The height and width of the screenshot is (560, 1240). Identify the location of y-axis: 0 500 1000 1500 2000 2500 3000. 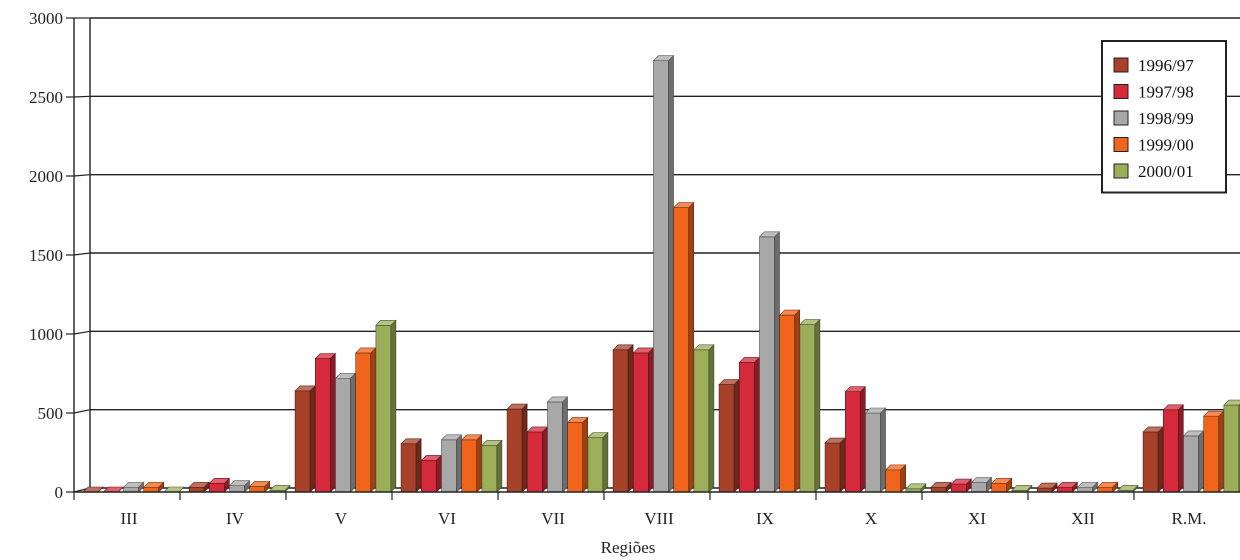
(60, 255).